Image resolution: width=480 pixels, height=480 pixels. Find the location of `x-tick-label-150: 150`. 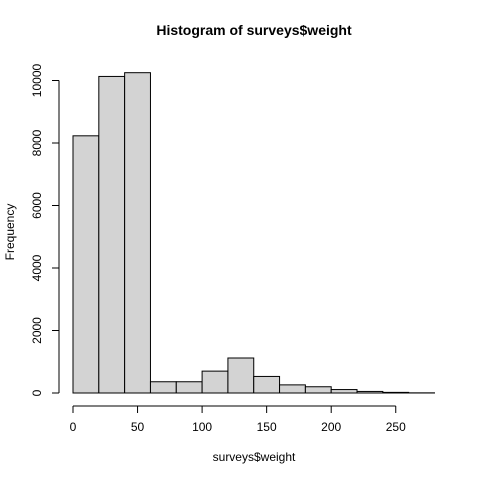

x-tick-label-150: 150 is located at coordinates (267, 427).